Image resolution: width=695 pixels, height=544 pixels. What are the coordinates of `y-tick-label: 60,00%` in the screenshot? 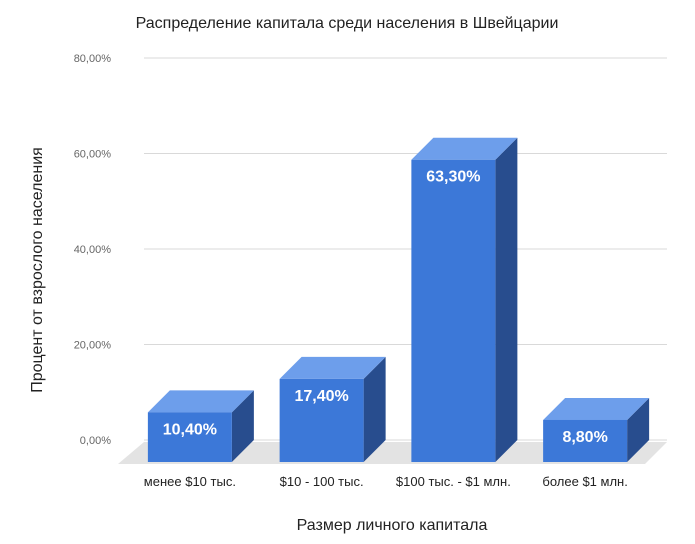 It's located at (93, 155).